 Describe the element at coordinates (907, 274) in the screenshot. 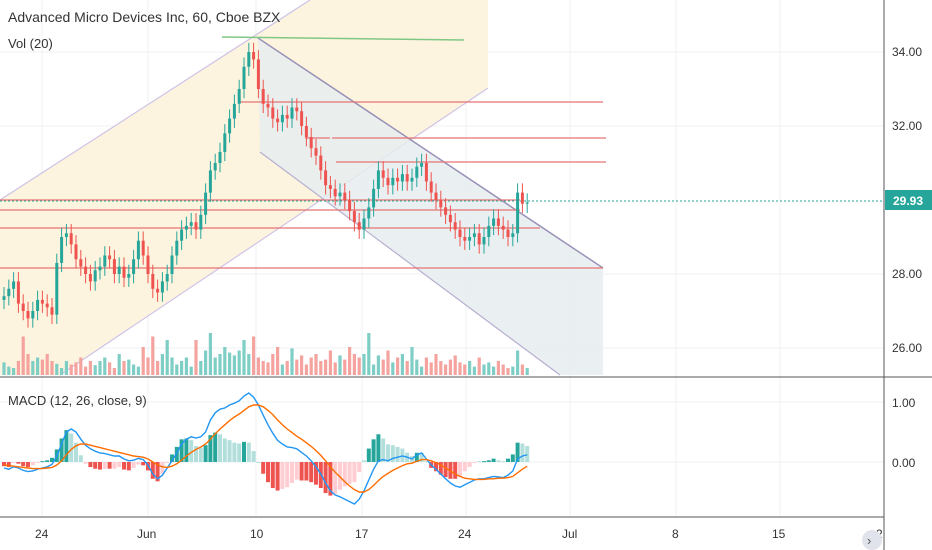

I see `price-tick-28: 28.00` at that location.